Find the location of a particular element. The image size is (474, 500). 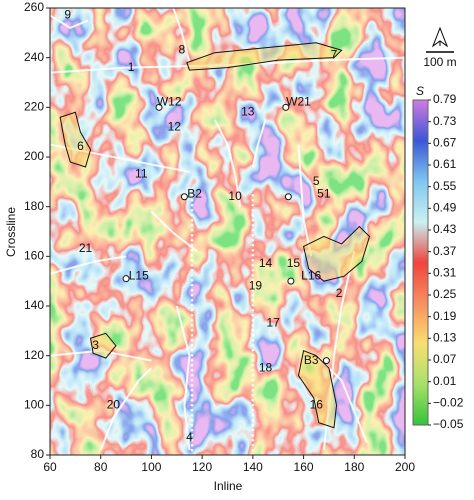

scale-label: 100 m is located at coordinates (439, 62).